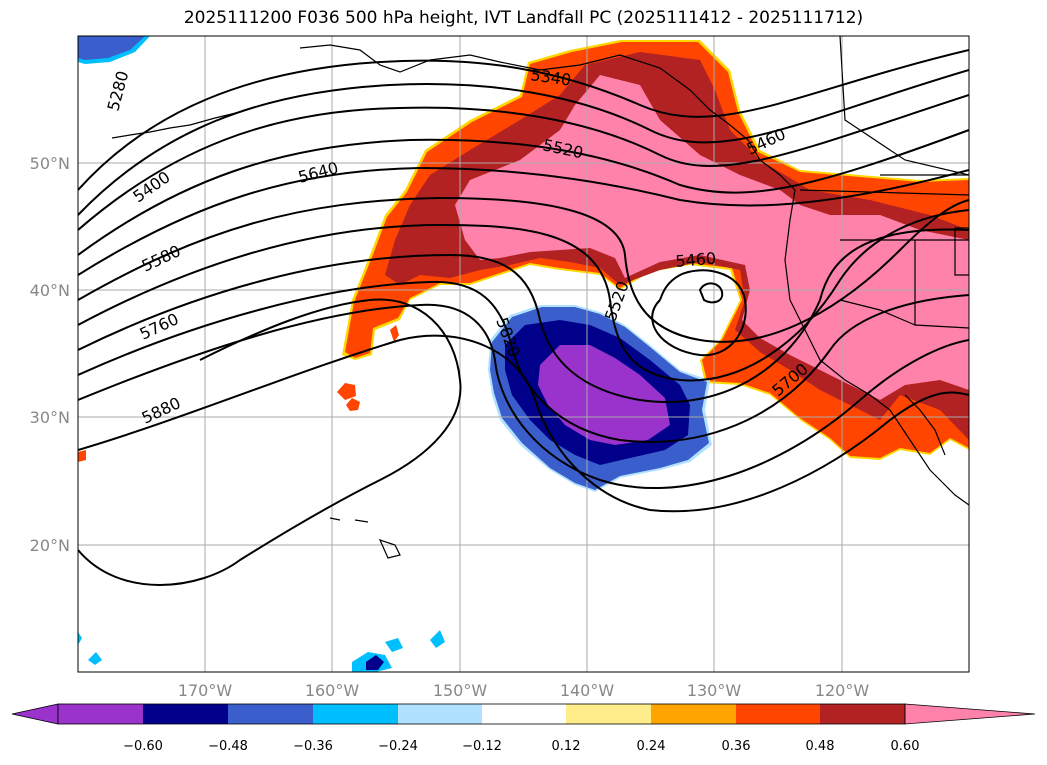 The width and height of the screenshot is (1047, 765). I want to click on colorbar-tick: 0.24, so click(651, 746).